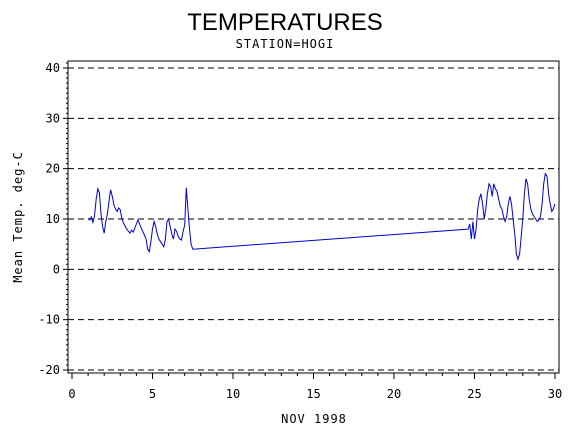  Describe the element at coordinates (49, 320) in the screenshot. I see `y-tick-label: -10` at that location.